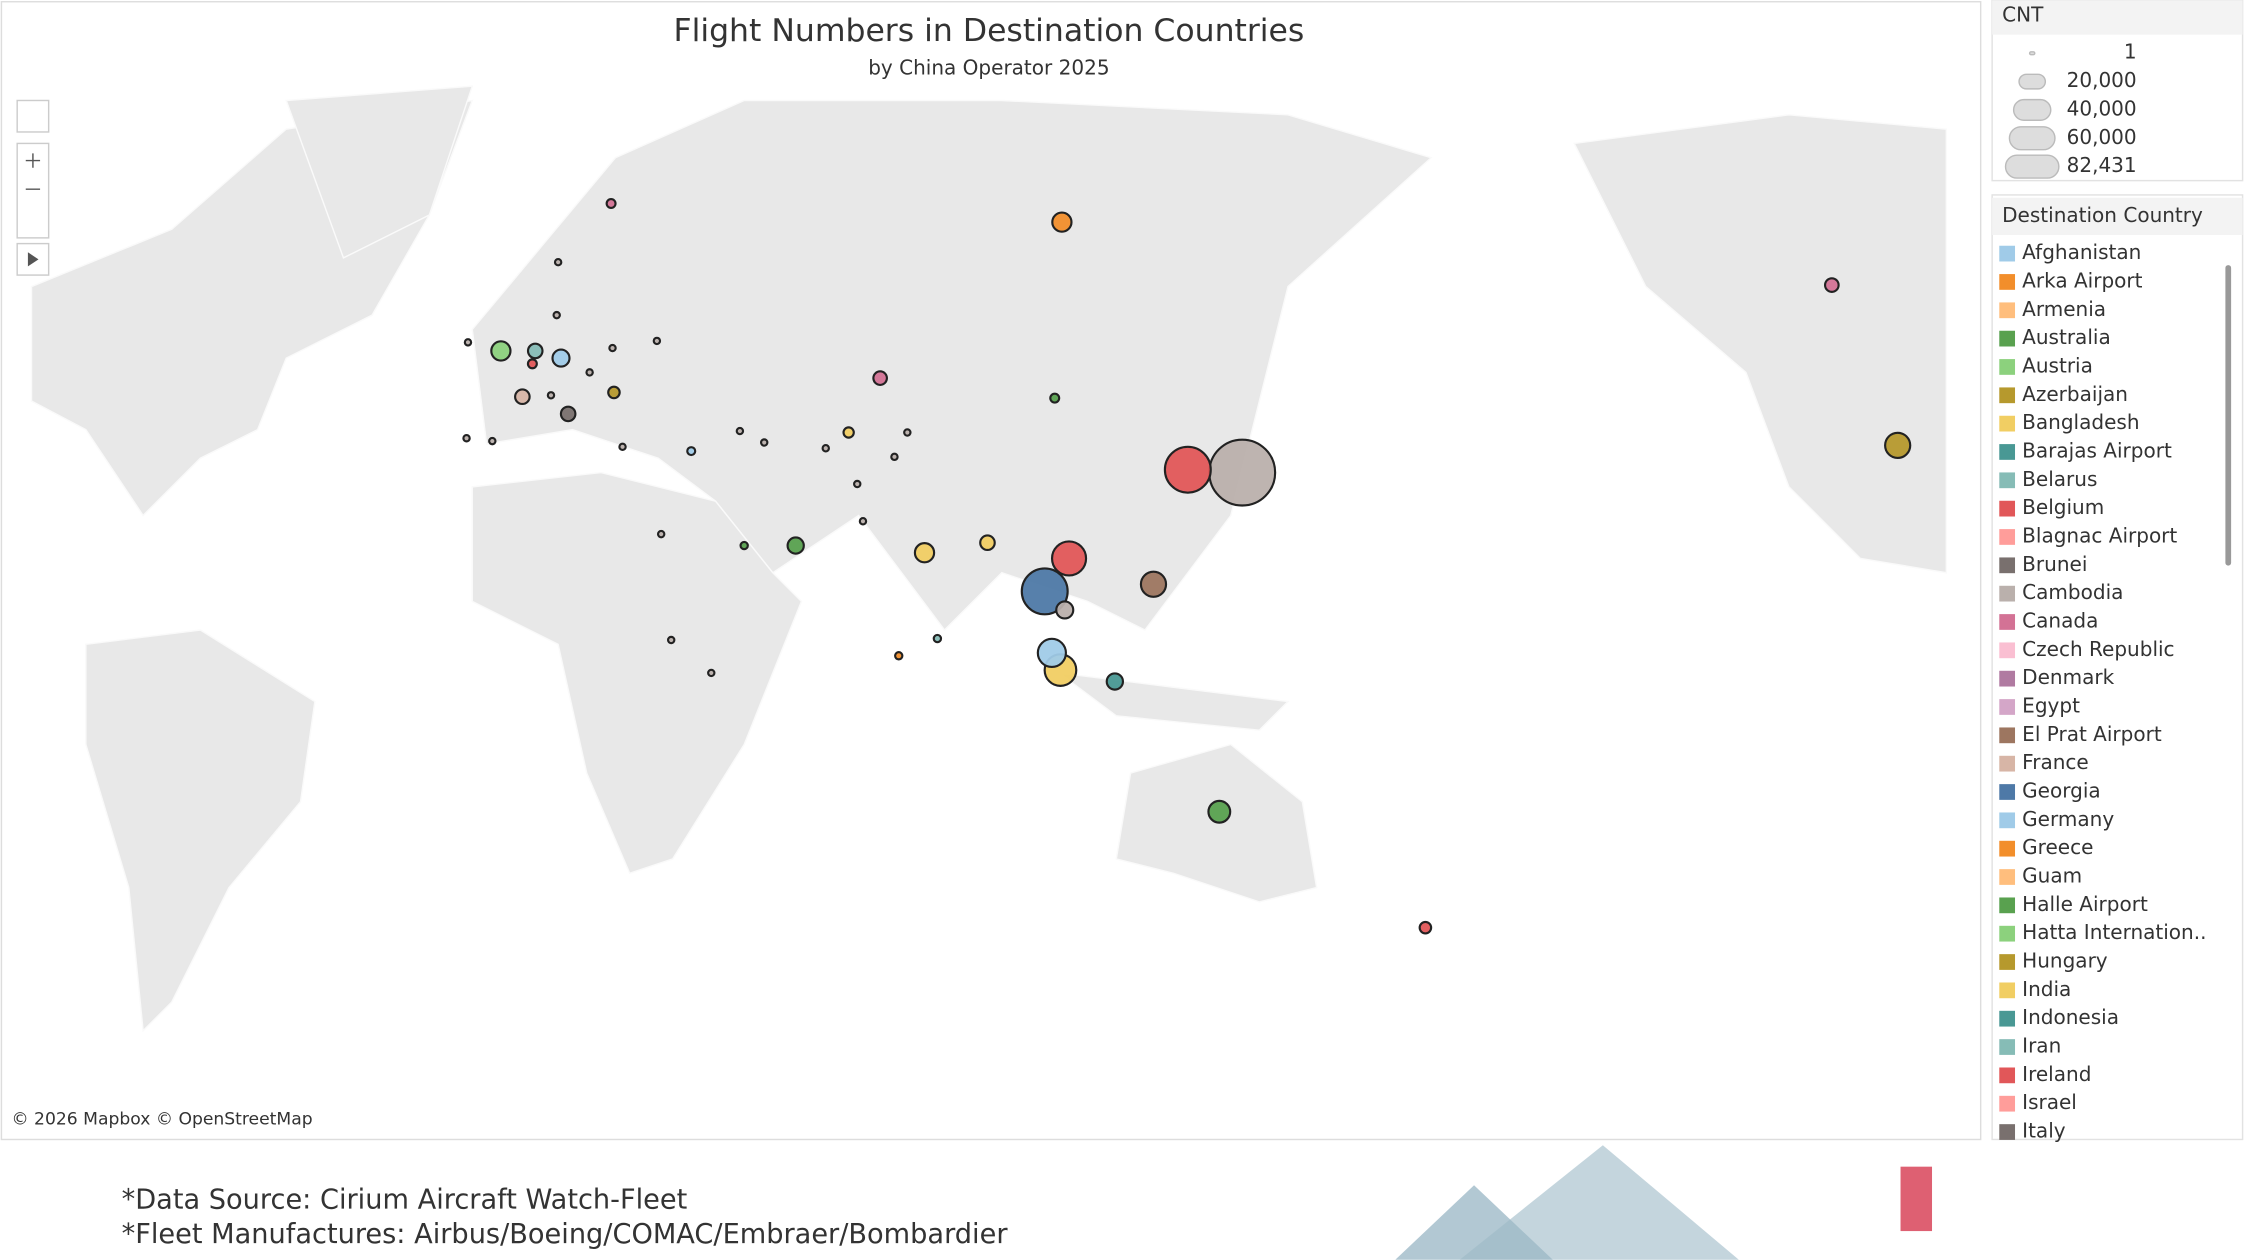 This screenshot has height=1260, width=2244. I want to click on legend-label: Belarus, so click(2059, 479).